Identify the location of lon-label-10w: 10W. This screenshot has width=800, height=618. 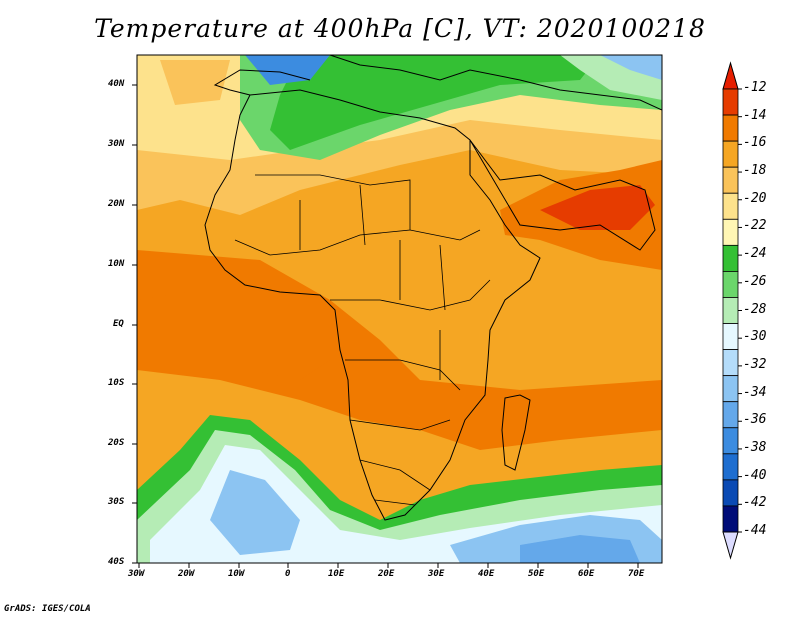
(236, 574).